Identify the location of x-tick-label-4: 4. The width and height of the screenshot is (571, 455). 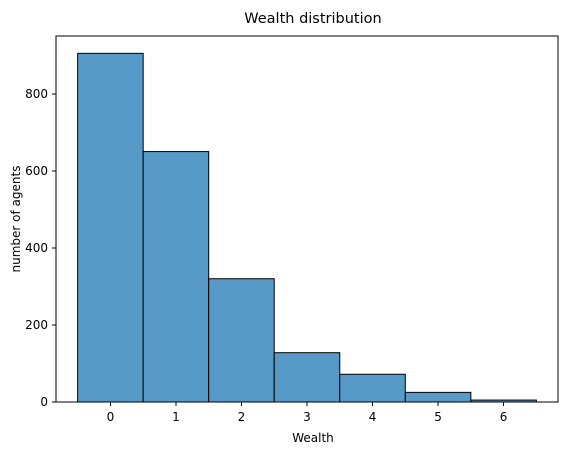
(373, 417).